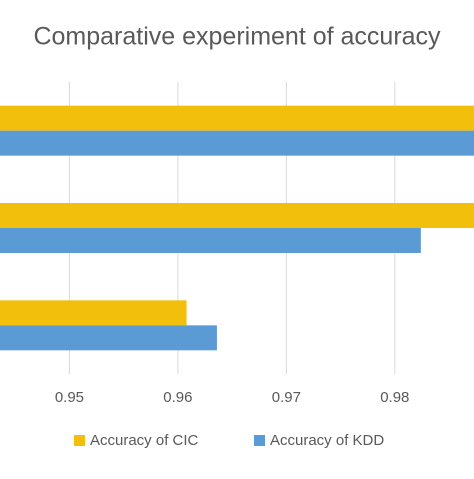  What do you see at coordinates (237, 37) in the screenshot?
I see `chart-title: Comparative experiment of accuracy` at bounding box center [237, 37].